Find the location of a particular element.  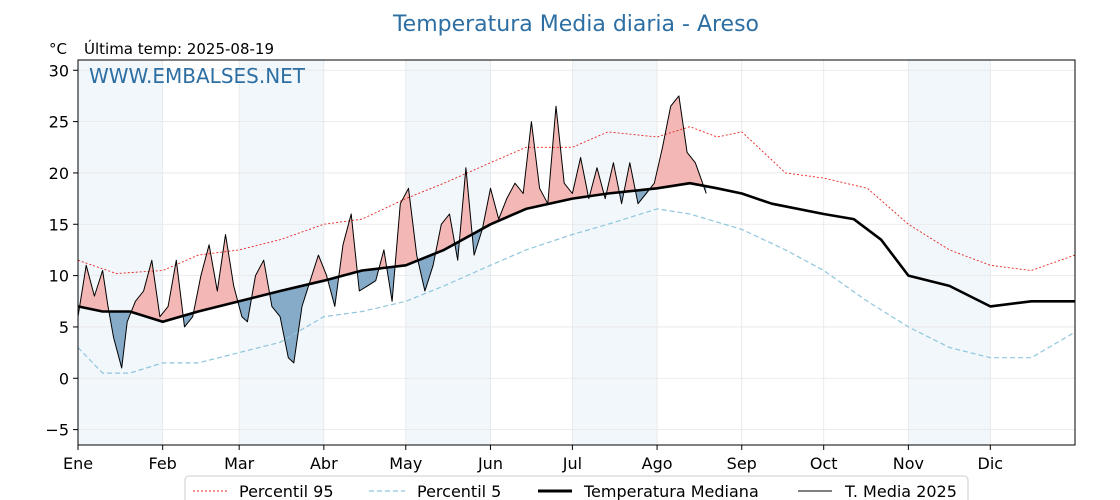

y-tick-label-30: 30 is located at coordinates (59, 70).